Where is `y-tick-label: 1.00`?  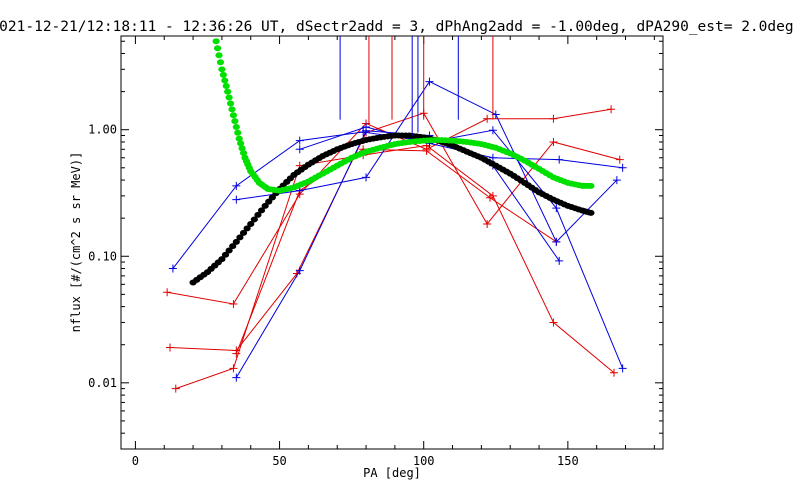 y-tick-label: 1.00 is located at coordinates (102, 130).